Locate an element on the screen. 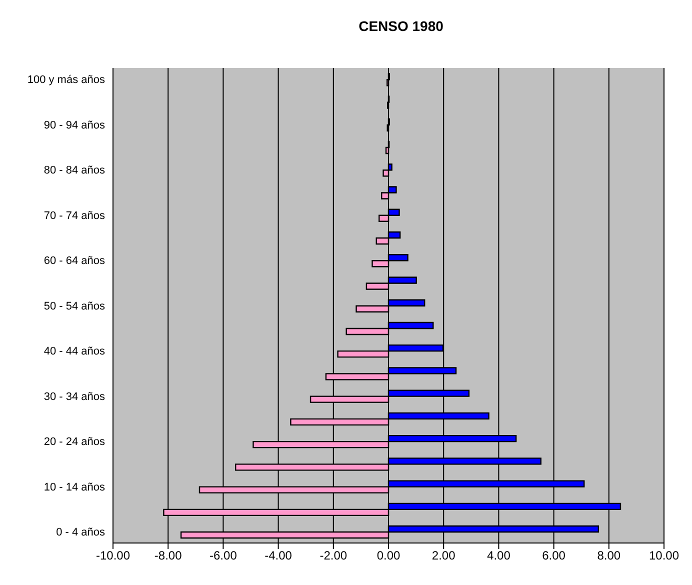  y-tick-label: 40 - 44 años is located at coordinates (75, 352).